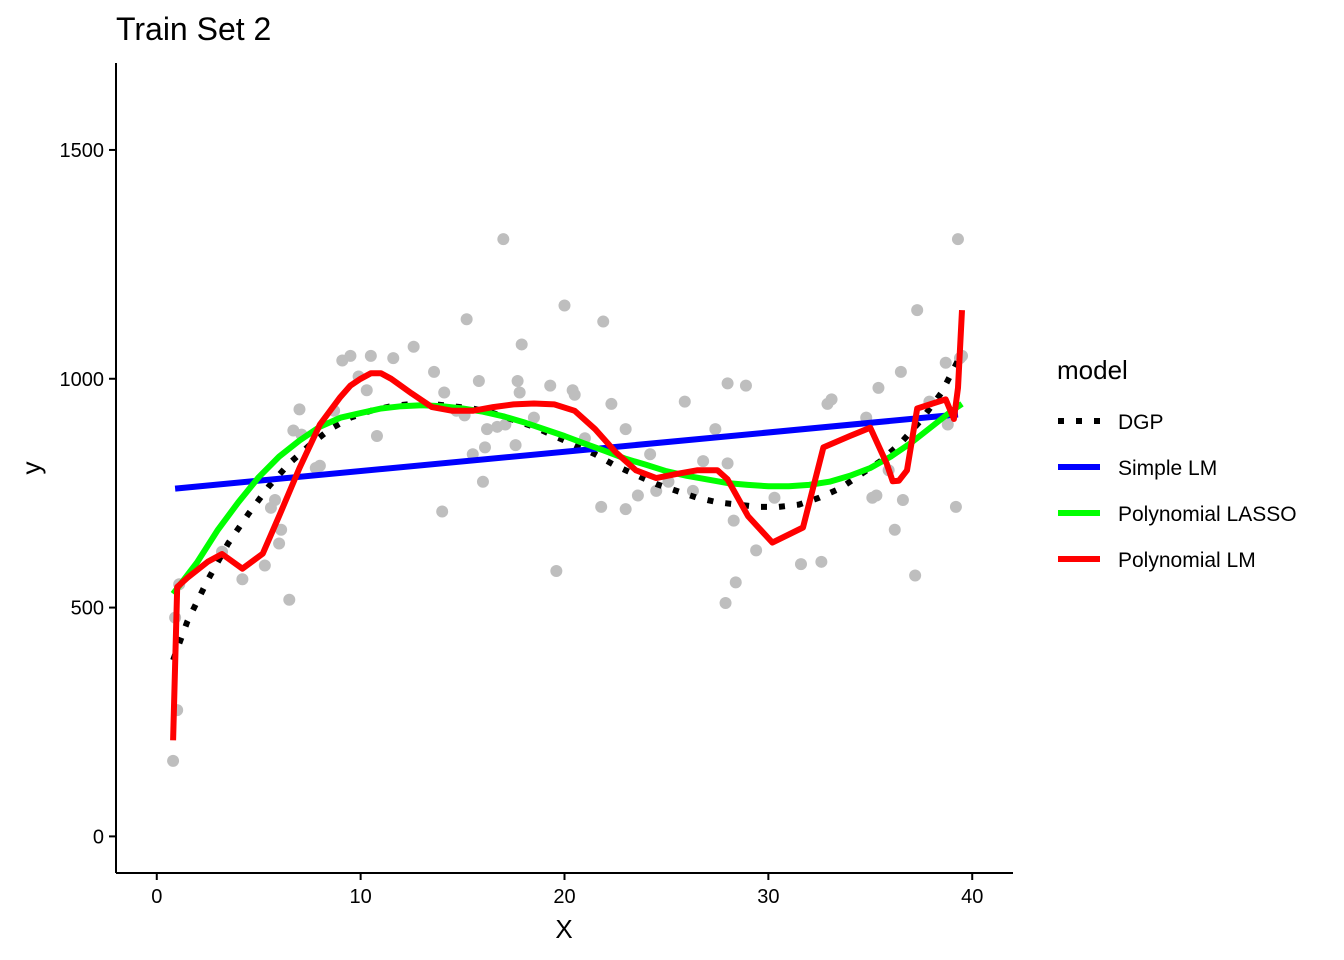  What do you see at coordinates (87, 609) in the screenshot?
I see `y-tick-label: 500` at bounding box center [87, 609].